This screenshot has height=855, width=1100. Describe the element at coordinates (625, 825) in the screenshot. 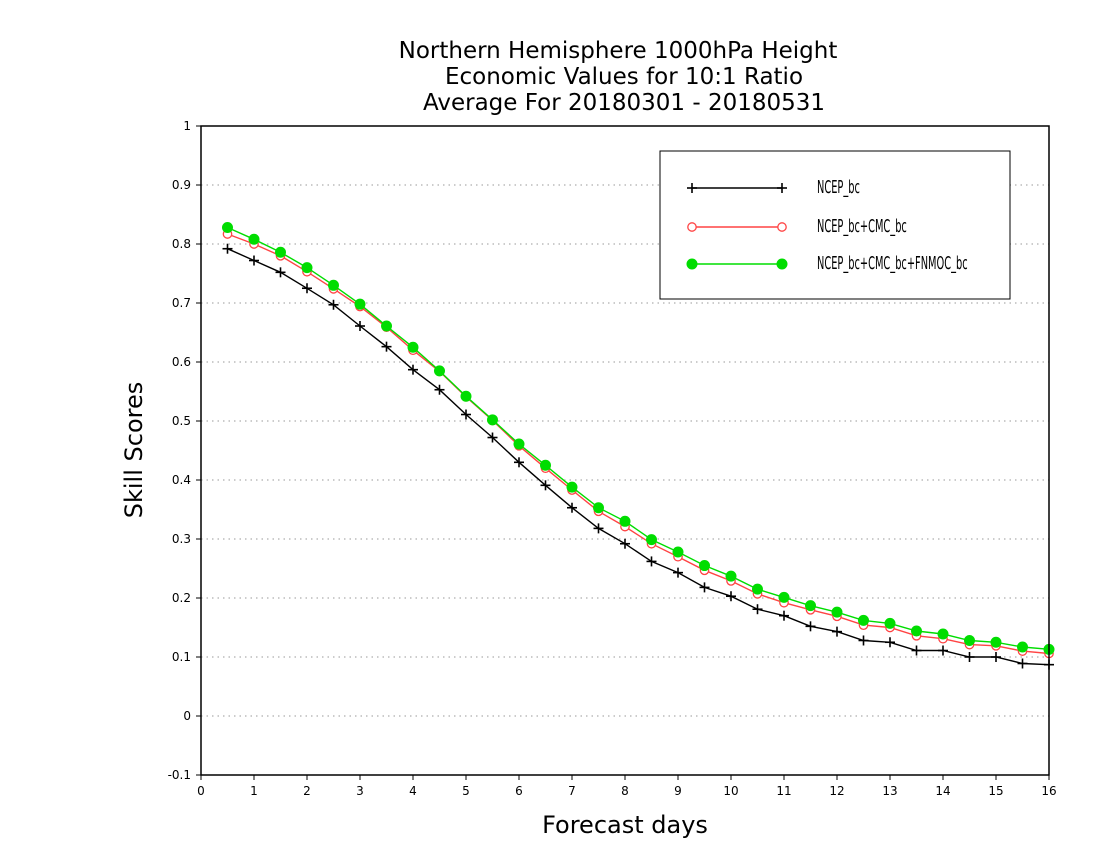

I see `x-axis-title: Forecast days` at that location.